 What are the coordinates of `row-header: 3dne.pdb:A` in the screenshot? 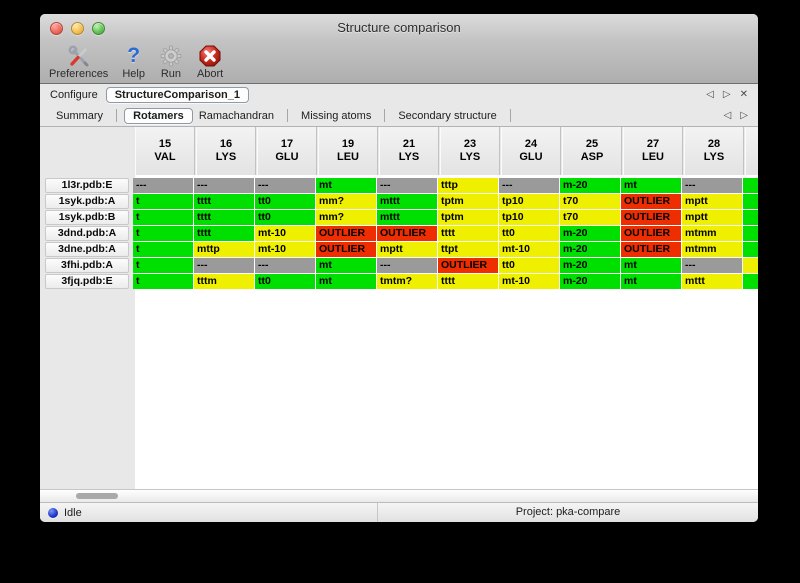 It's located at (87, 249).